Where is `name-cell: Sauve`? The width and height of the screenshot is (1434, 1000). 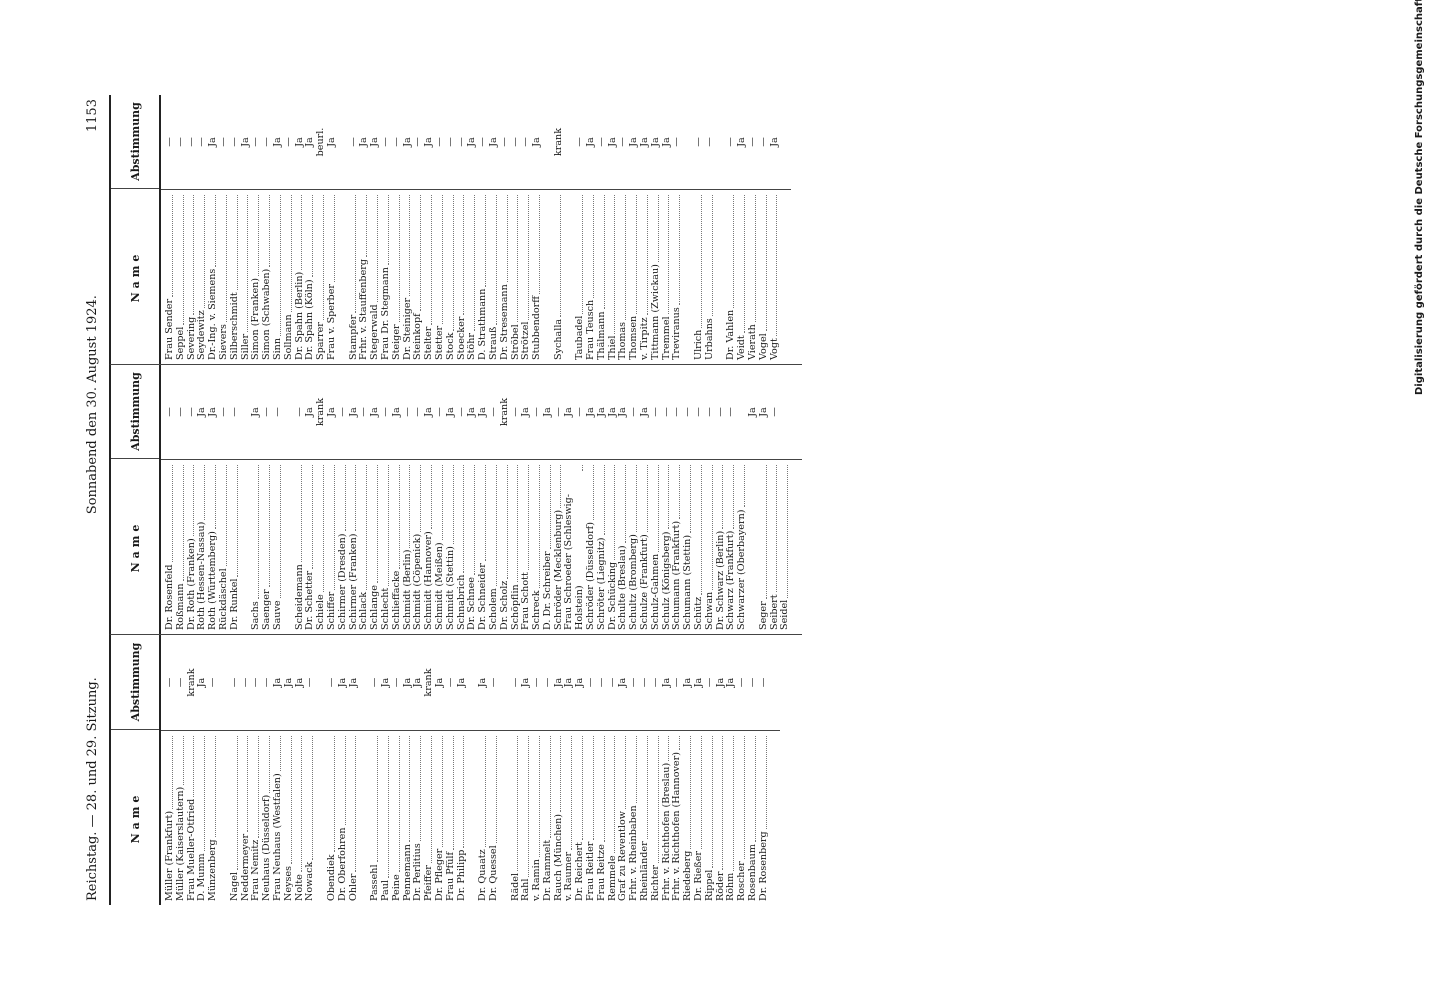
name-cell: Sauve is located at coordinates (278, 546).